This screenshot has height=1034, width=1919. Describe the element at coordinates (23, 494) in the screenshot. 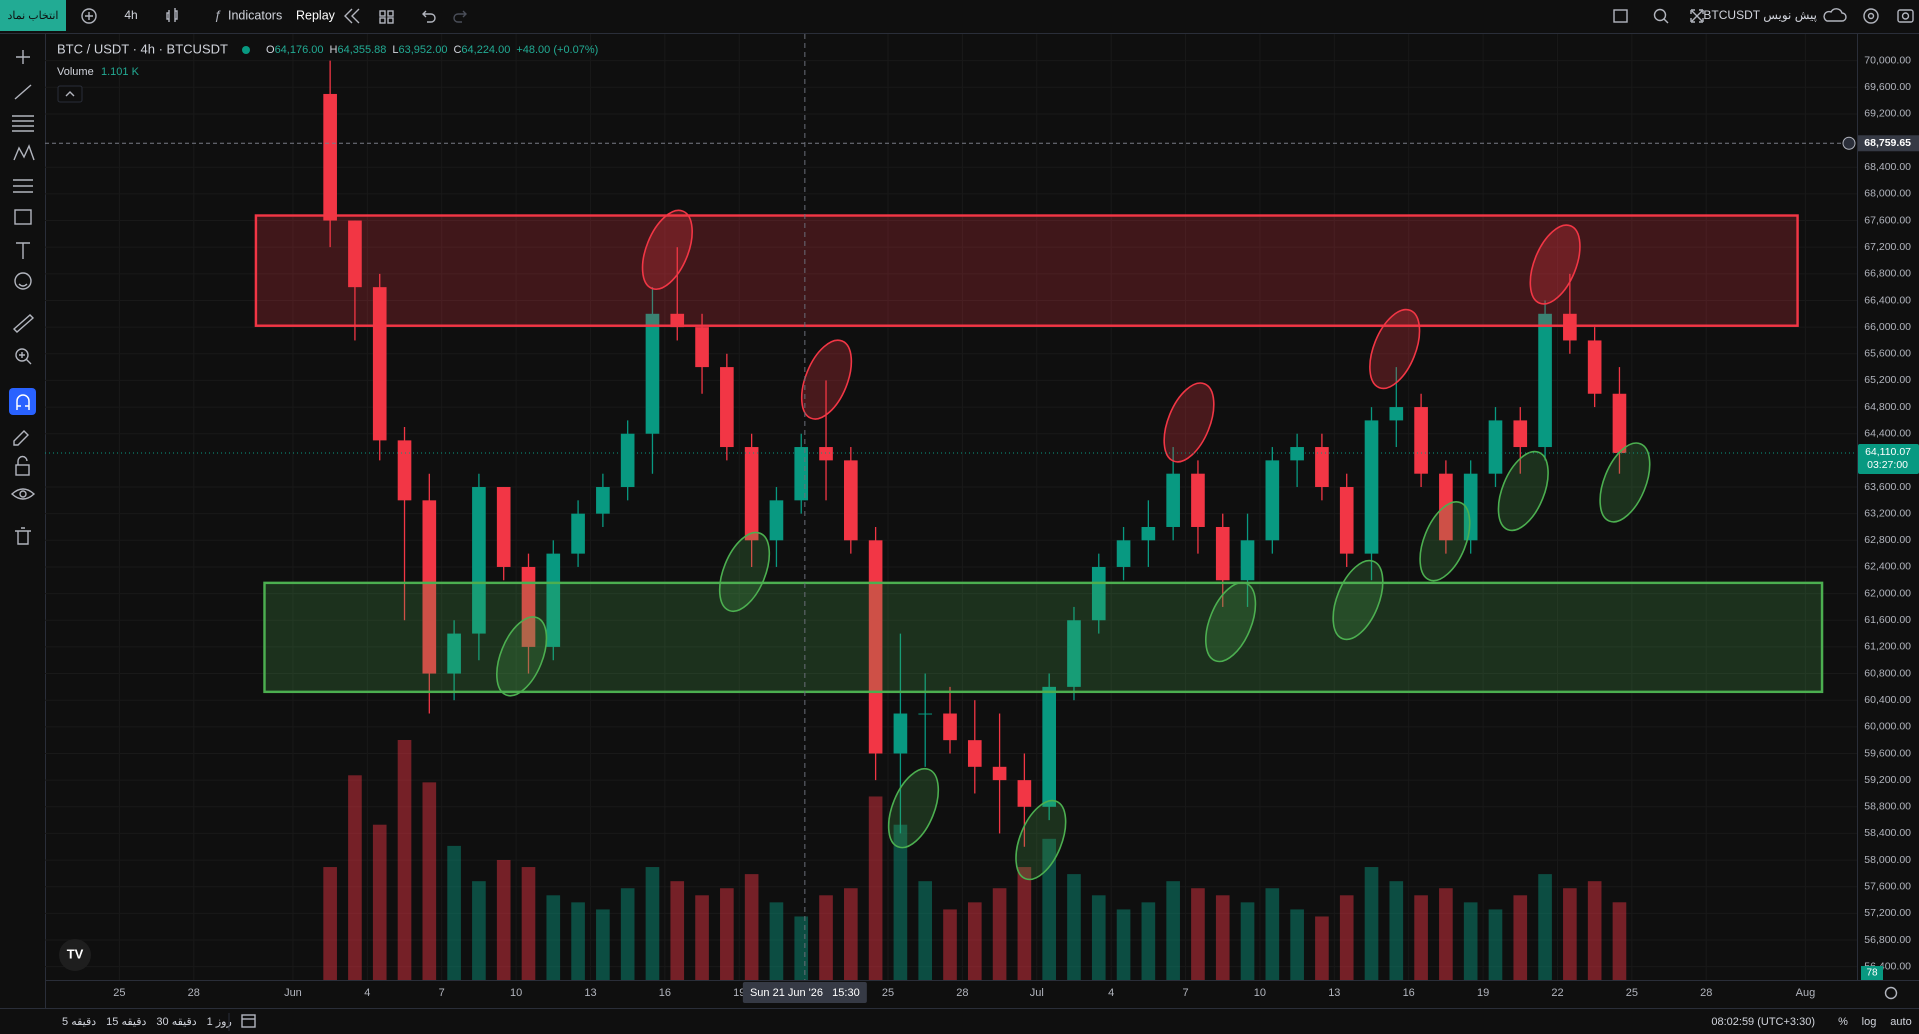

I see `visibility-tool` at that location.